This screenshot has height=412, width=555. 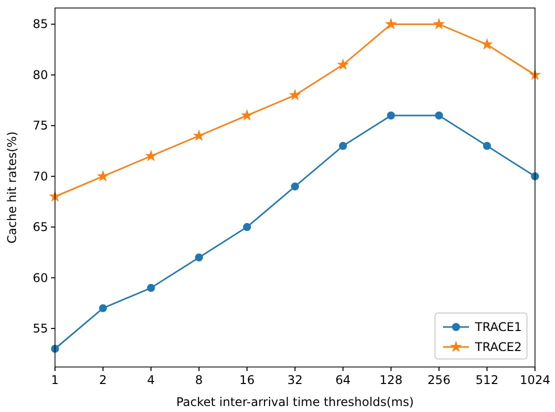 I want to click on y-tick-label: 60, so click(x=40, y=277).